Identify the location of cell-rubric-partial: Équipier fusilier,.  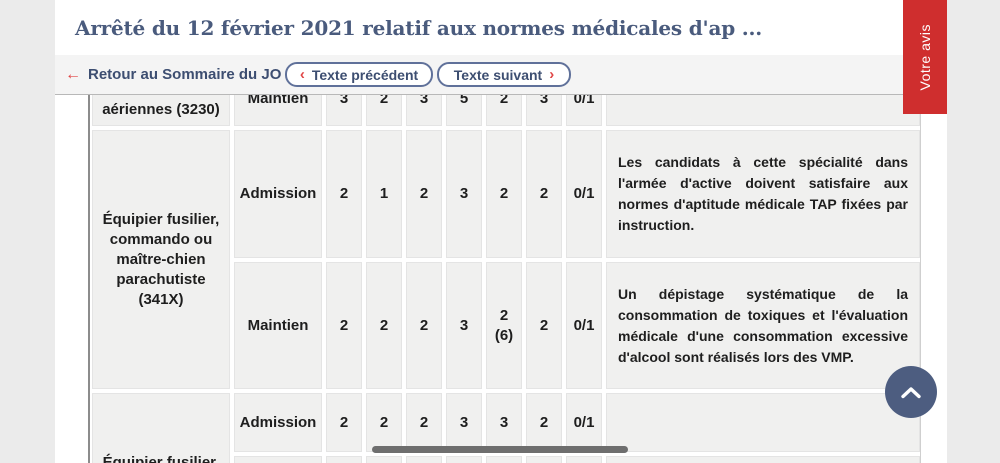
(161, 428).